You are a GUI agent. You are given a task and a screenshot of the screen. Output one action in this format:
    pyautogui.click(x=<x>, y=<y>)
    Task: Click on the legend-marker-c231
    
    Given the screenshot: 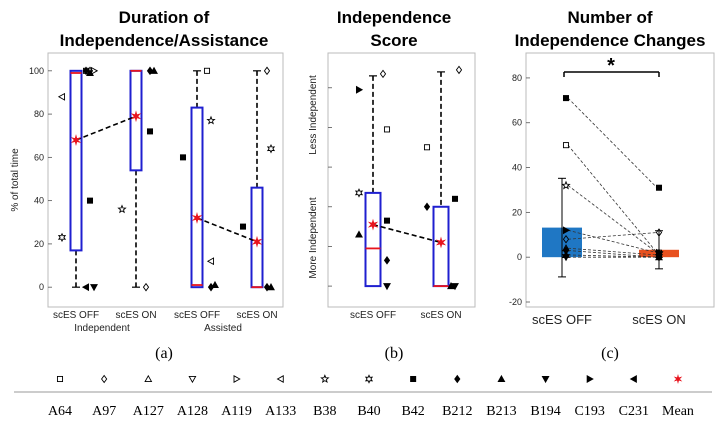 What is the action you would take?
    pyautogui.click(x=633, y=379)
    